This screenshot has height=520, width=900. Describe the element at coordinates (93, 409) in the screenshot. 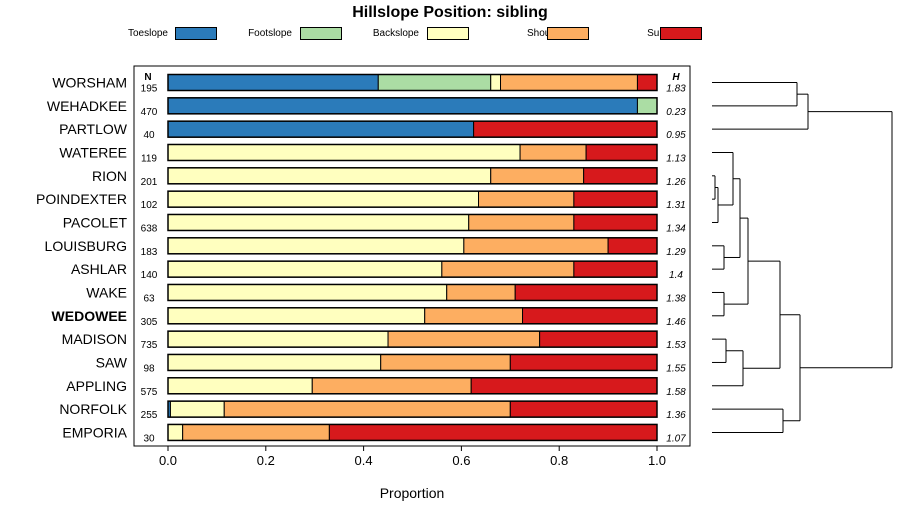

I see `row-label: NORFOLK` at that location.